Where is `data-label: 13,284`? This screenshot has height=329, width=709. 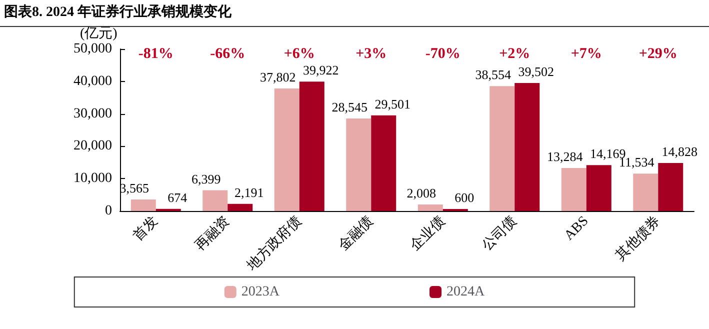
data-label: 13,284 is located at coordinates (565, 156).